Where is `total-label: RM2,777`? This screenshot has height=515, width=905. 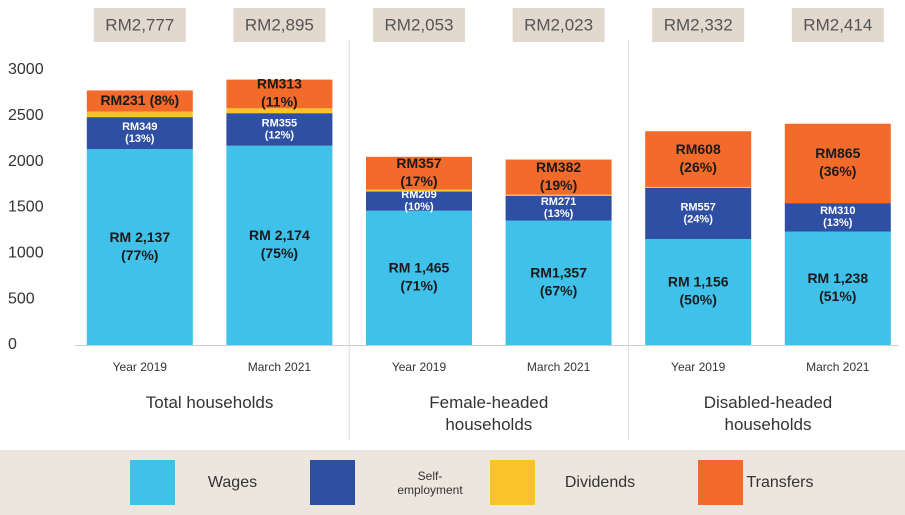
total-label: RM2,777 is located at coordinates (139, 24).